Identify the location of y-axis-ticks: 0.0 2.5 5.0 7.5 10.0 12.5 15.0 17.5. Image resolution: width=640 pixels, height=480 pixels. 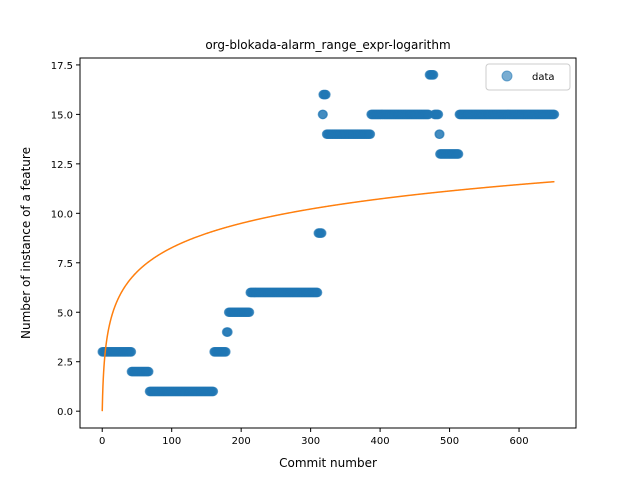
(65, 239).